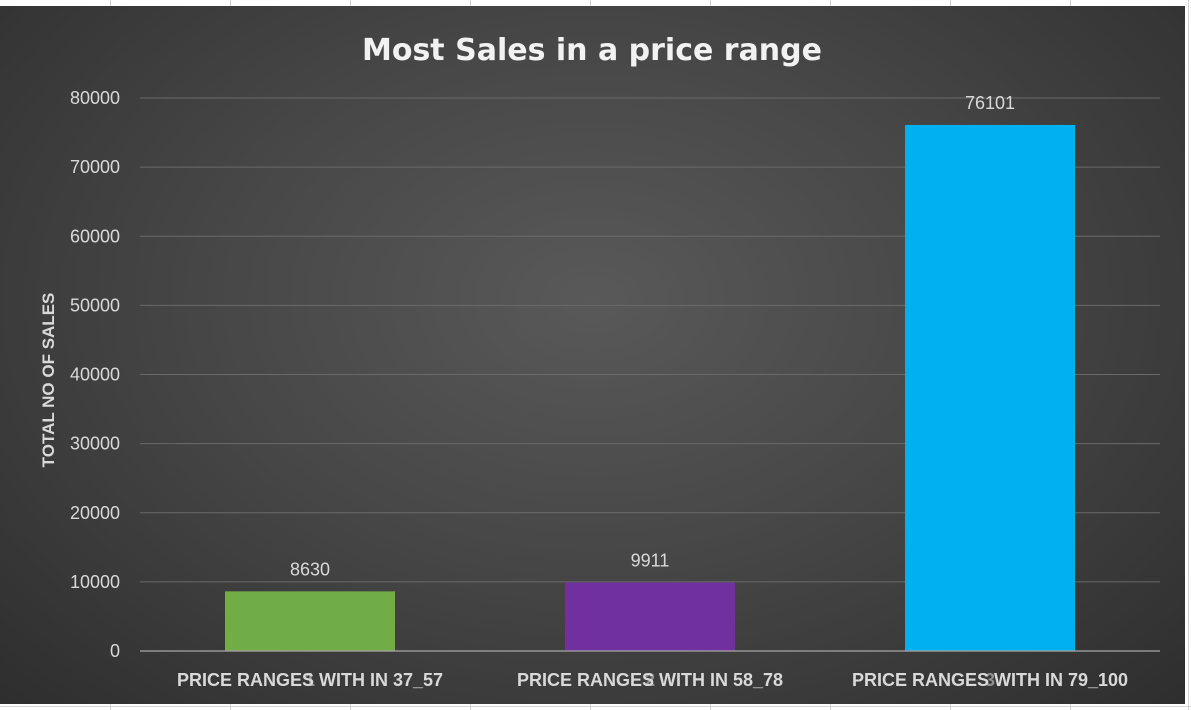  Describe the element at coordinates (592, 50) in the screenshot. I see `chart-title: Most Sales in a price range` at that location.